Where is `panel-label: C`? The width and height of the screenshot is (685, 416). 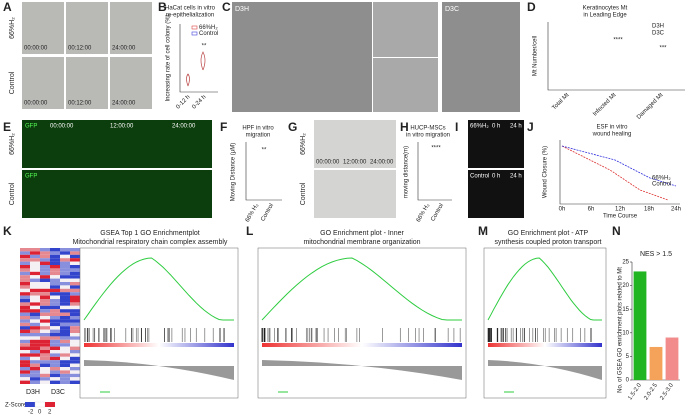 panel-label: C is located at coordinates (226, 7).